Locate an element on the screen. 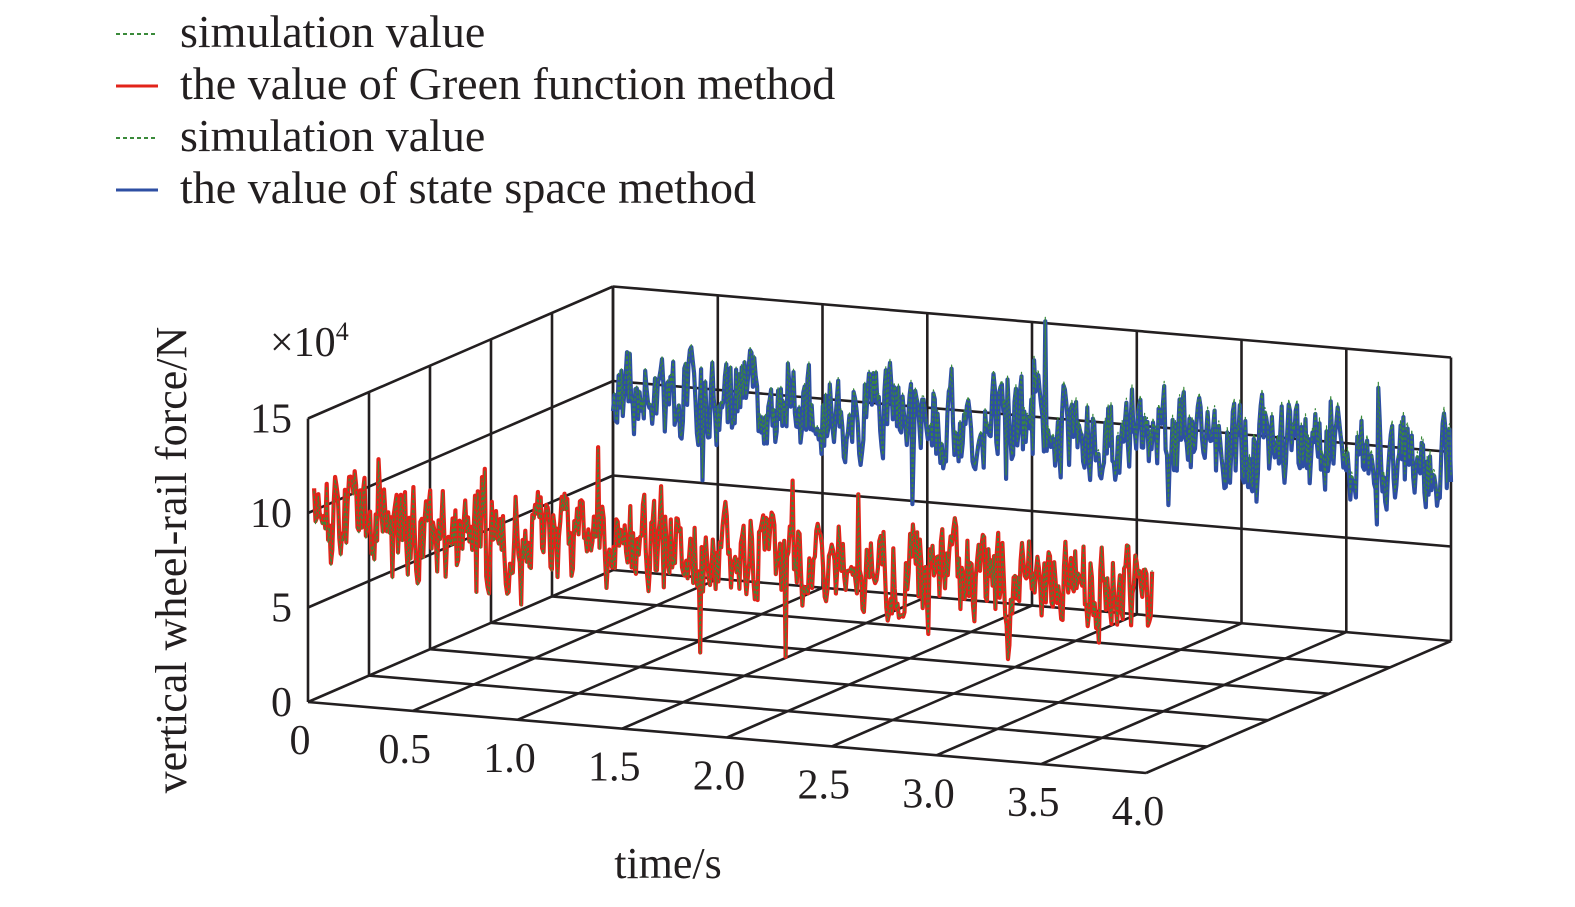 The height and width of the screenshot is (907, 1575). y-multiplier: ×10⁴ is located at coordinates (309, 341).